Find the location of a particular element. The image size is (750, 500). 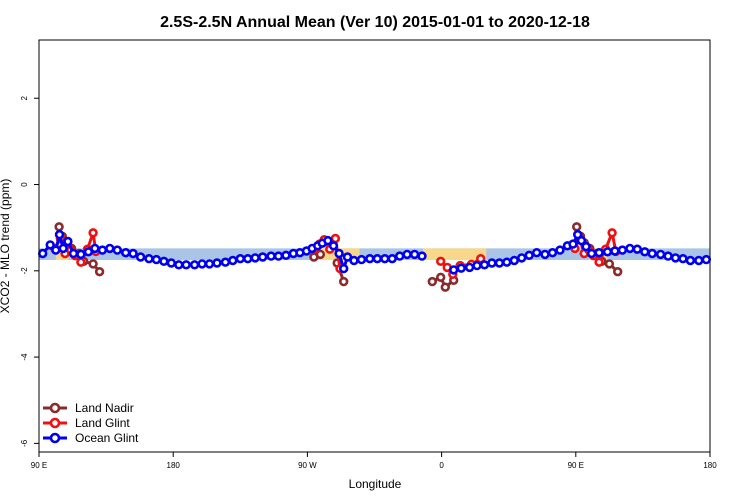

x-tick-label-5: 180 is located at coordinates (710, 465).